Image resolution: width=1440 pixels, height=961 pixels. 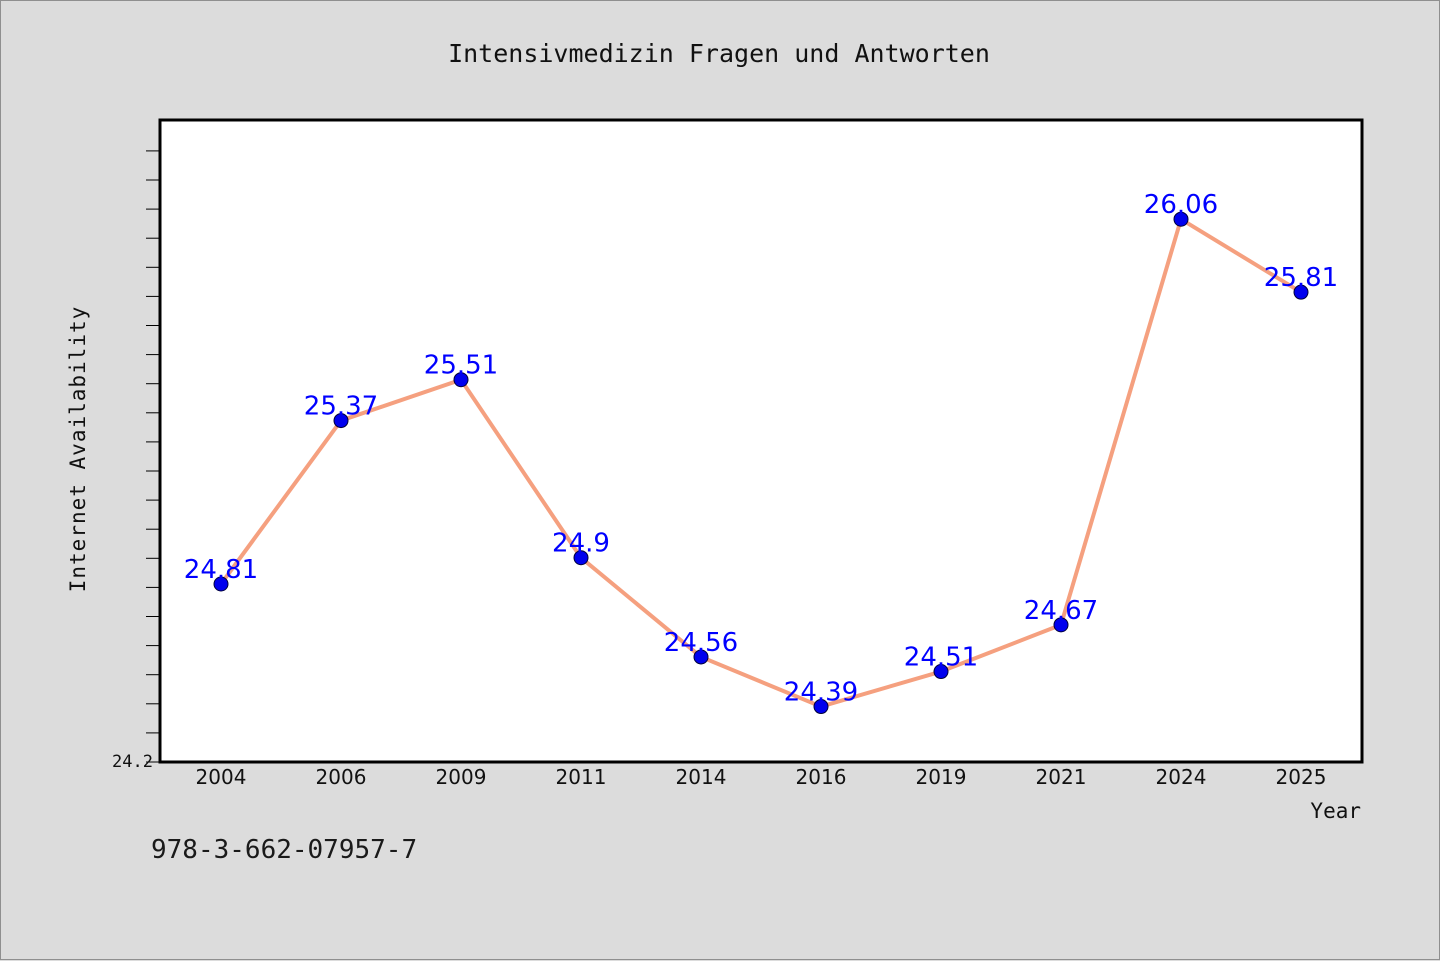 What do you see at coordinates (581, 777) in the screenshot?
I see `x-tick-label: 2011` at bounding box center [581, 777].